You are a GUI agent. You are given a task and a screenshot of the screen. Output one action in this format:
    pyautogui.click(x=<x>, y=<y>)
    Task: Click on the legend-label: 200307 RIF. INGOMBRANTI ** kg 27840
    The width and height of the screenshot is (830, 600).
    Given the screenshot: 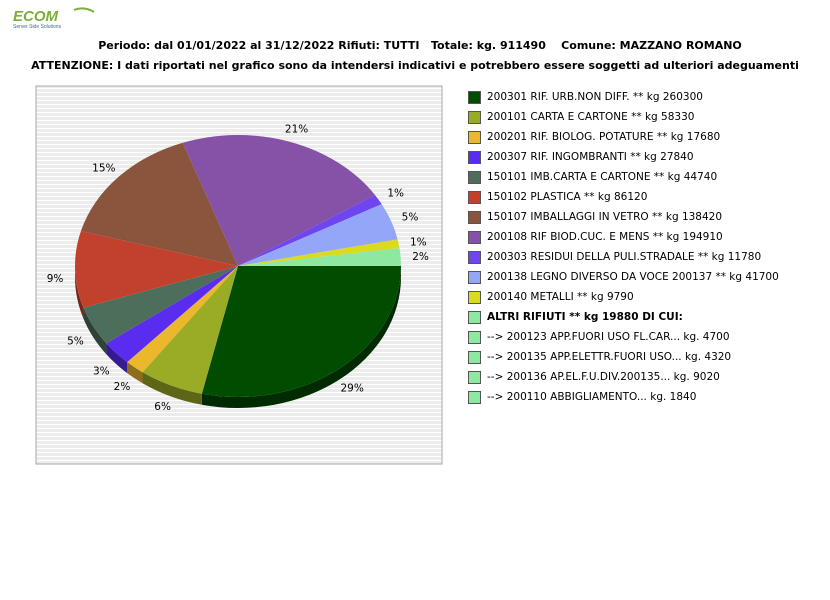 What is the action you would take?
    pyautogui.click(x=590, y=157)
    